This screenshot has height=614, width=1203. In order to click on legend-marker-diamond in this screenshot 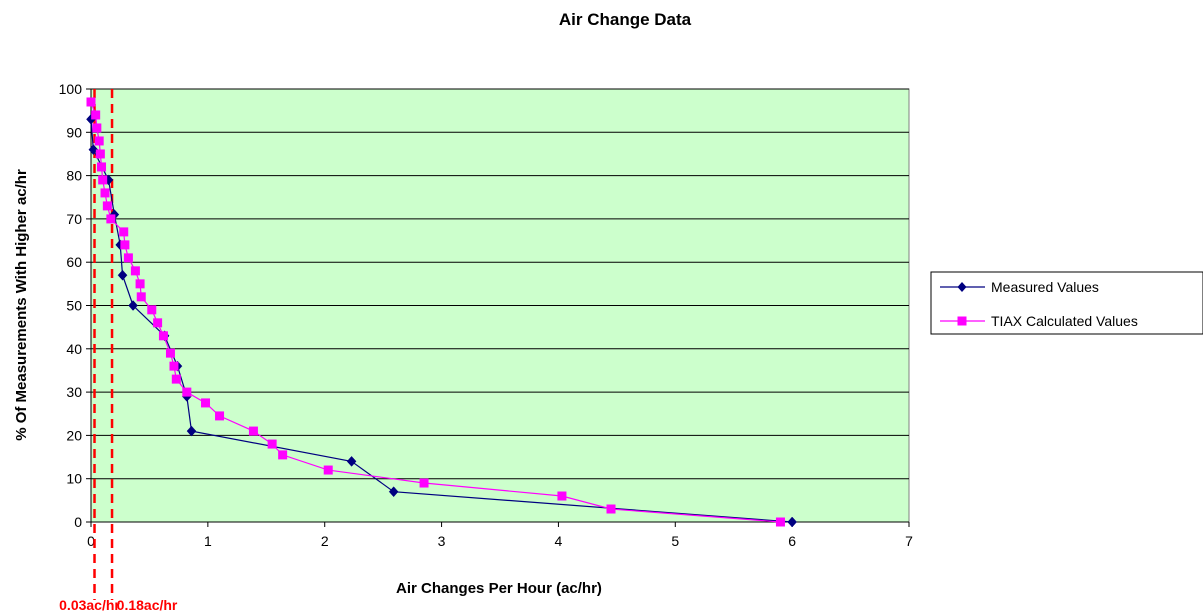, I will do `click(962, 287)`.